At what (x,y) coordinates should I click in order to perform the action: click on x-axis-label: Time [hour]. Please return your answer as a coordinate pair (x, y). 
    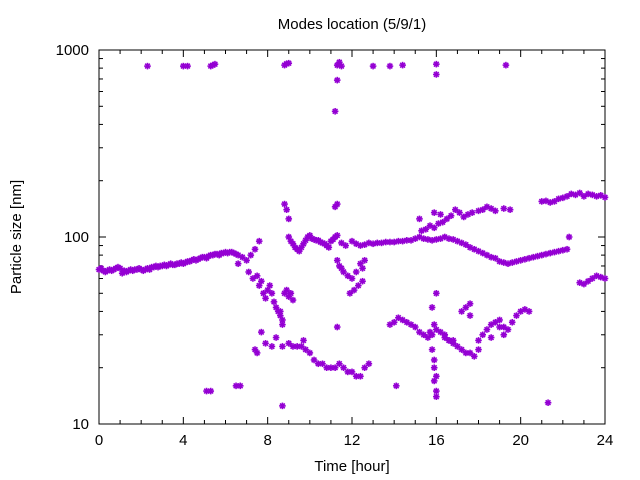
    Looking at the image, I should click on (351, 466).